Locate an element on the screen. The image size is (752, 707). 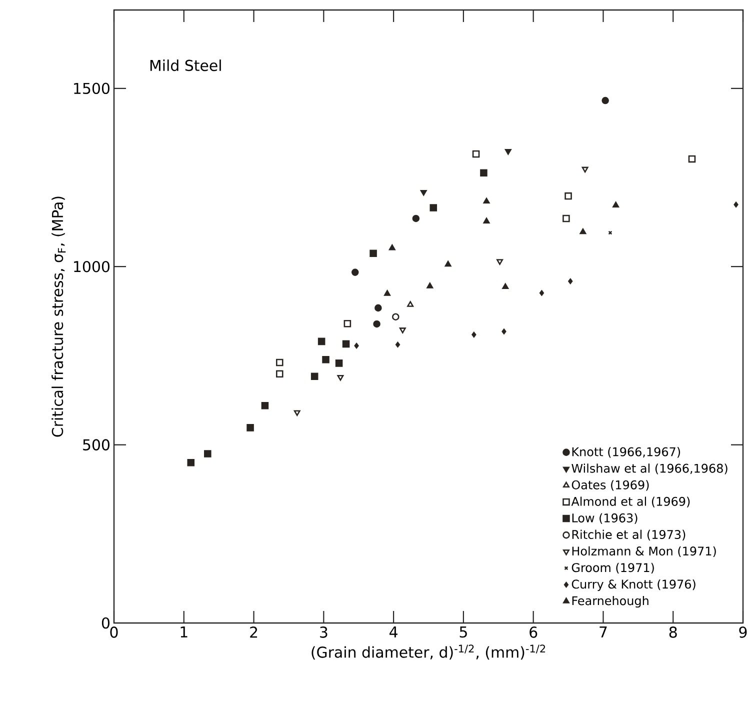
x-tick-label: 7 is located at coordinates (603, 632).